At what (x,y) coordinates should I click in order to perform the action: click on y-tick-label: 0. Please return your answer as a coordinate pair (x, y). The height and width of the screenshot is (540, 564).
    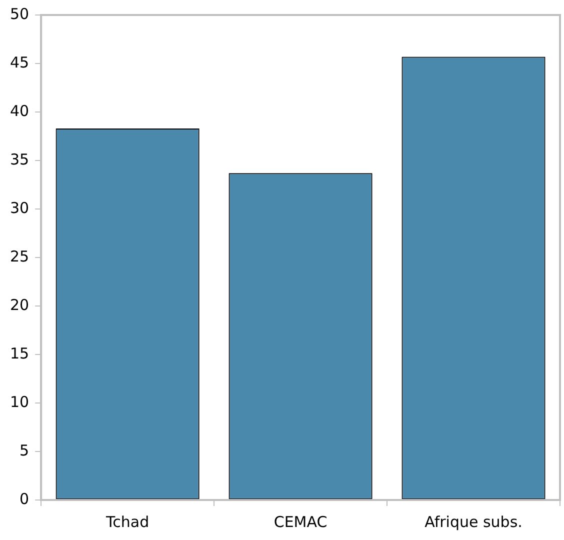
    Looking at the image, I should click on (25, 499).